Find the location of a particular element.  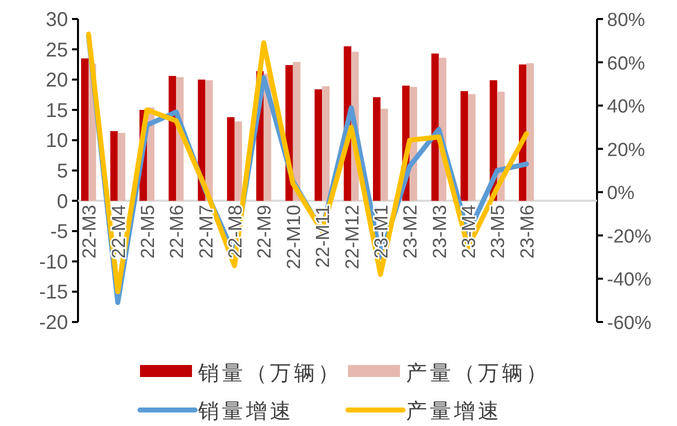

y2-tick-label: -60% is located at coordinates (629, 323).